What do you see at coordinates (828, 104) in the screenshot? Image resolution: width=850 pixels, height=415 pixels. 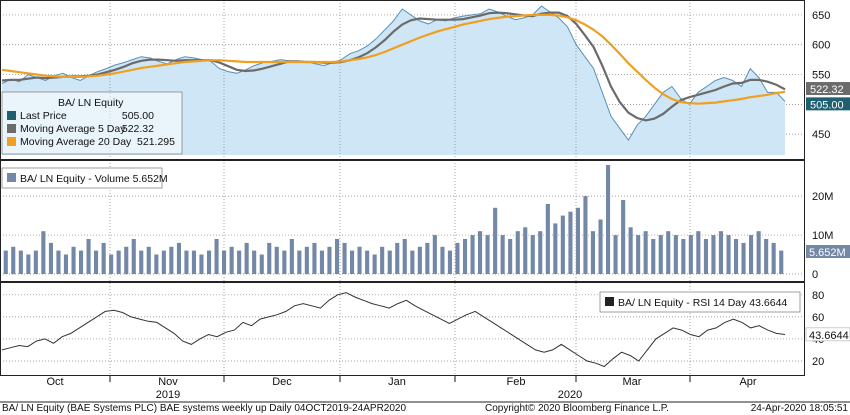 I see `price-tag-box` at bounding box center [828, 104].